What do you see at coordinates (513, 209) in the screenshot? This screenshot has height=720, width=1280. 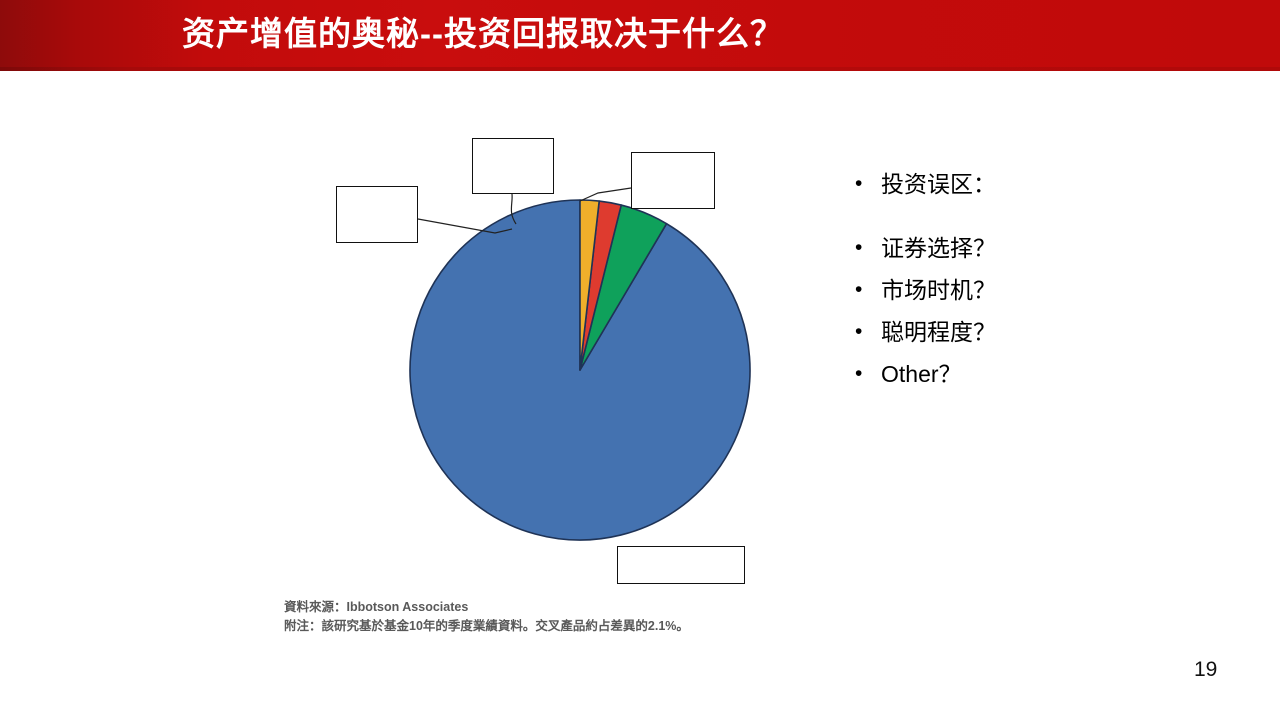 I see `leader-line-top` at bounding box center [513, 209].